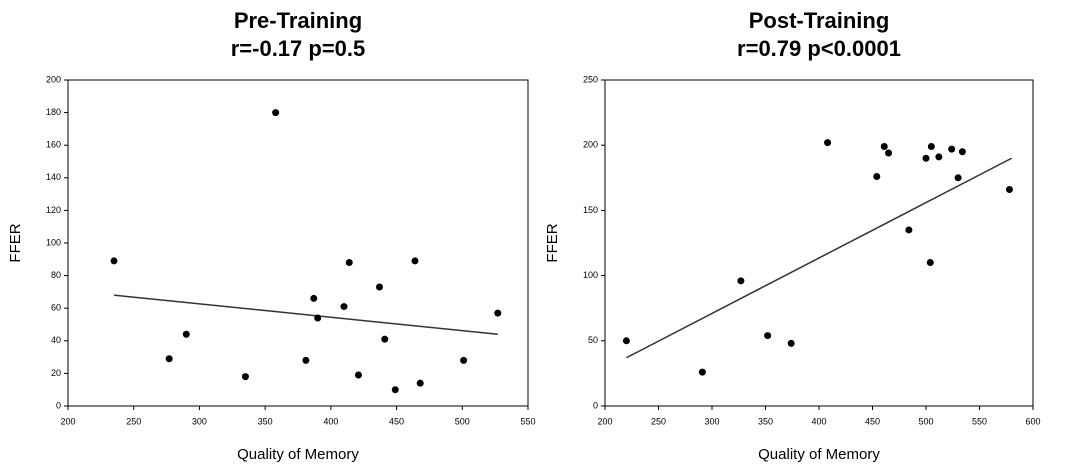 Image resolution: width=1071 pixels, height=467 pixels. What do you see at coordinates (53, 177) in the screenshot?
I see `y-tick-label: 140` at bounding box center [53, 177].